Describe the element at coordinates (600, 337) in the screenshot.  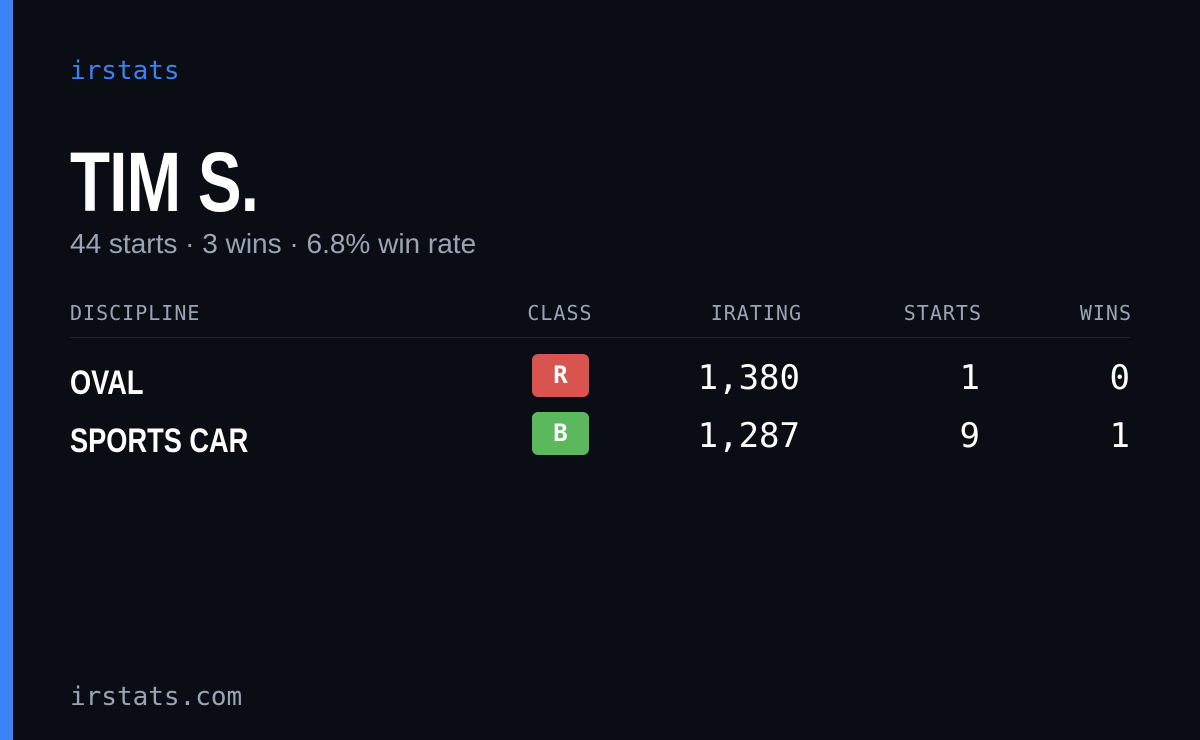
I see `header-rule` at that location.